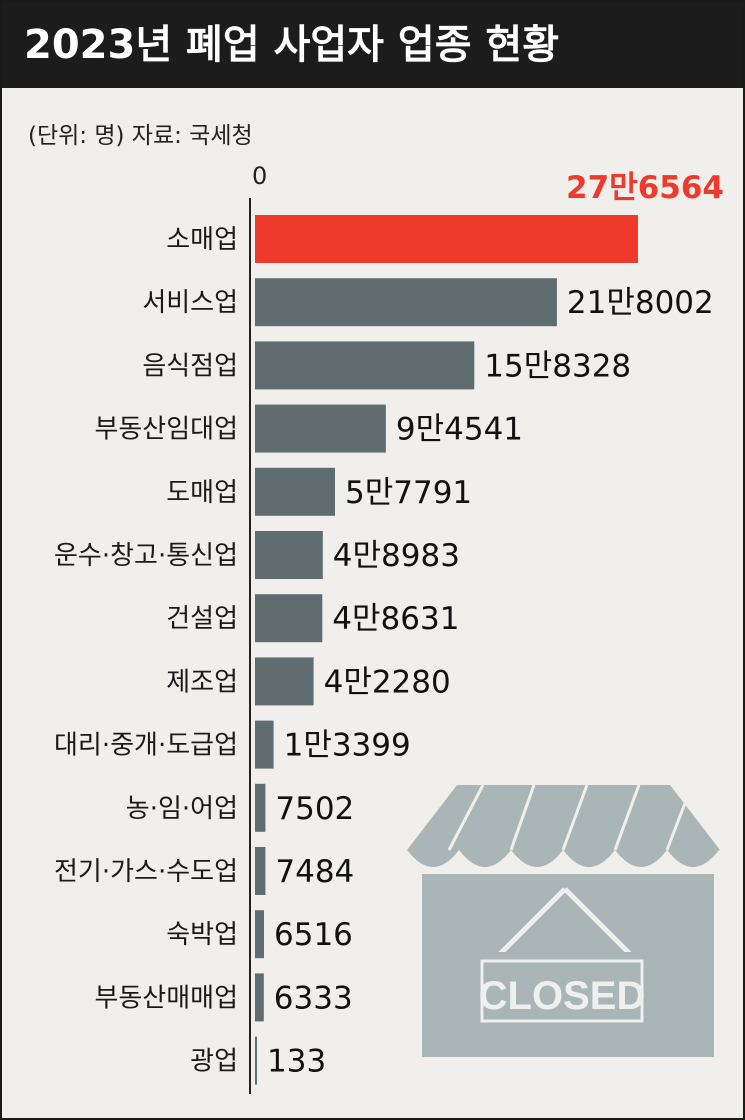 The height and width of the screenshot is (1120, 745). Describe the element at coordinates (562, 996) in the screenshot. I see `closed-sign-text: CLOSED` at that location.